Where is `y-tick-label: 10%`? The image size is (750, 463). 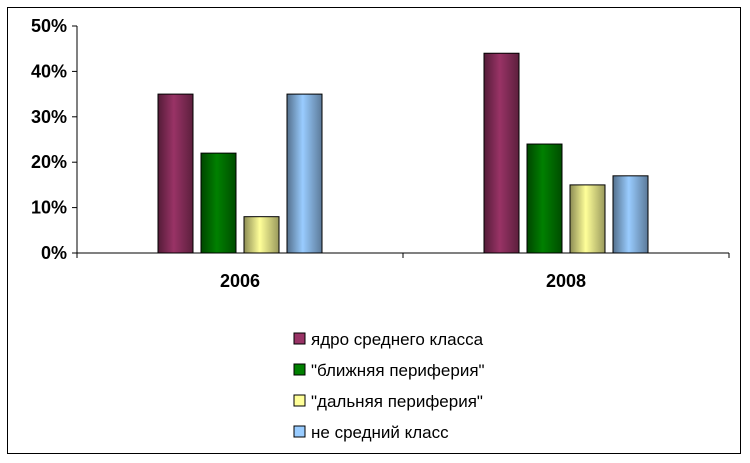 y-tick-label: 10% is located at coordinates (49, 208).